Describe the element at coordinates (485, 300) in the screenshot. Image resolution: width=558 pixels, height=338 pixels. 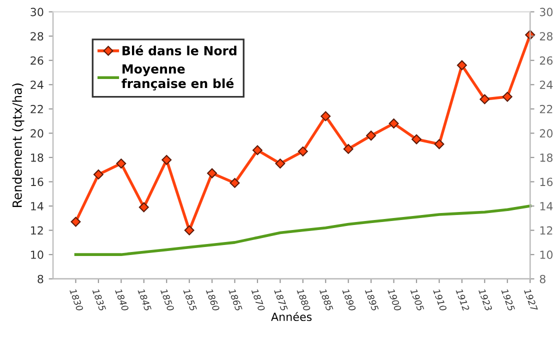
I see `x-tick-label: 1923` at that location.